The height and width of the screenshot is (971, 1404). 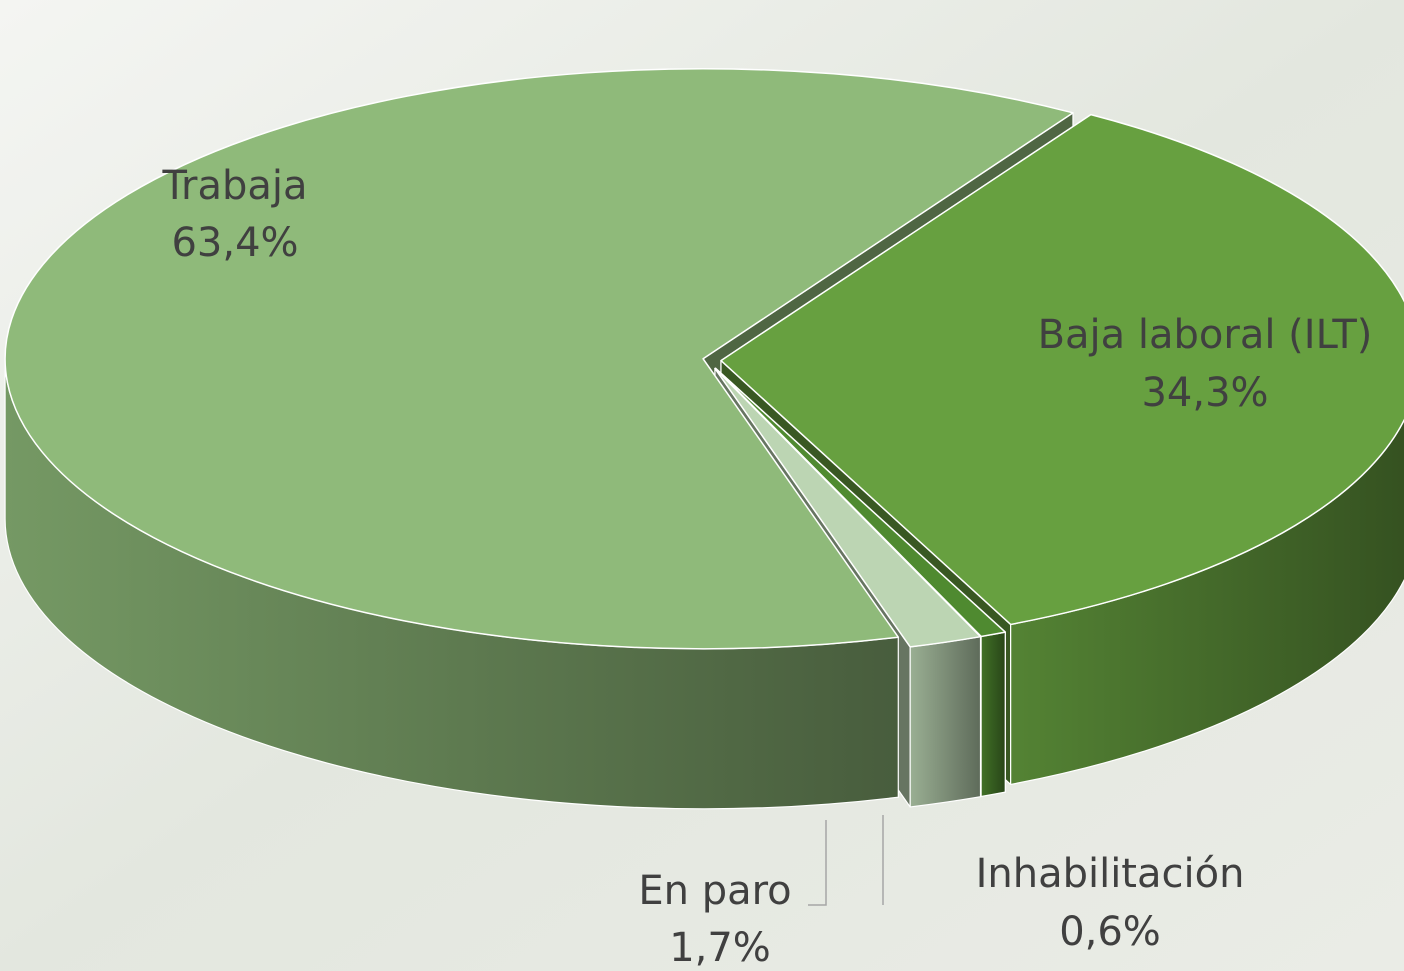 I want to click on category-label: Baja laboral (ILT), so click(x=1205, y=335).